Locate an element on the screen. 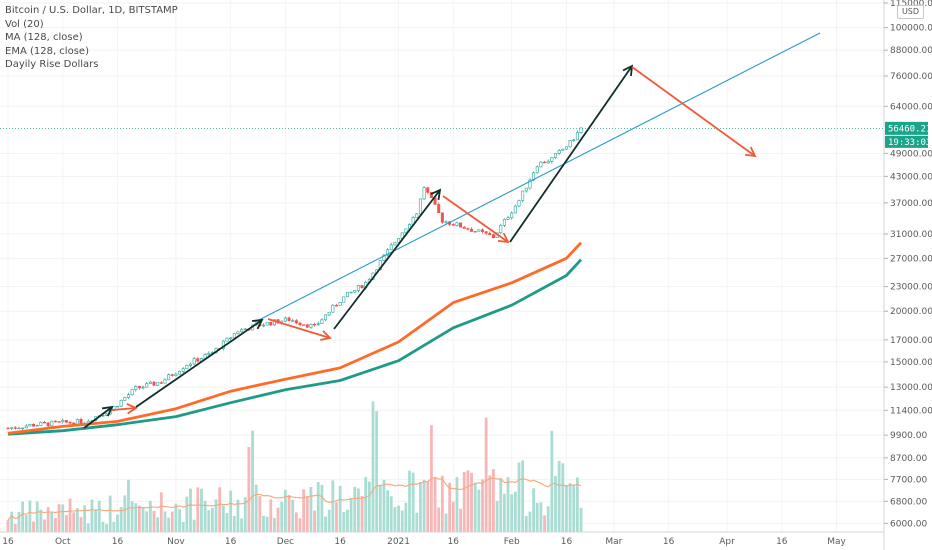 This screenshot has width=932, height=550. y-tick-label: 8700.00 is located at coordinates (908, 459).